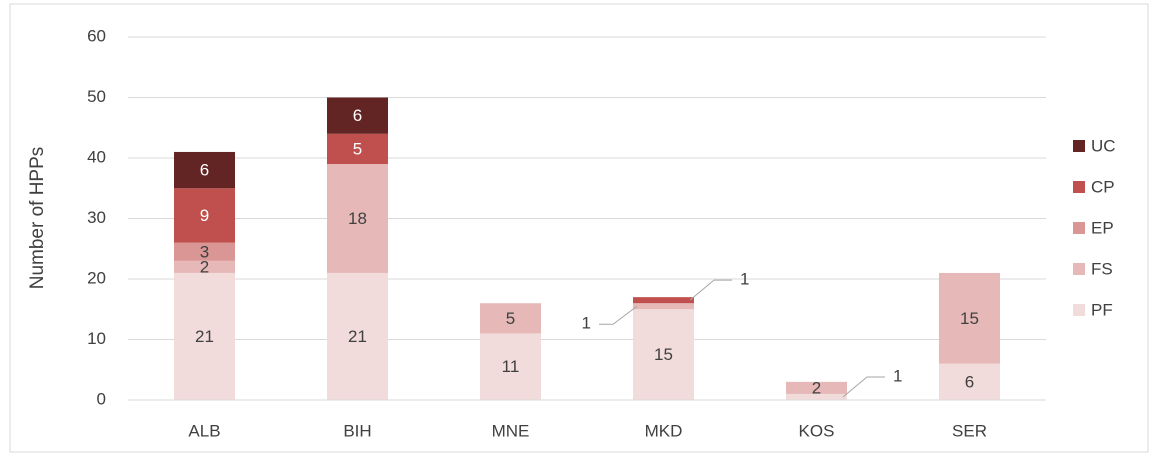 Image resolution: width=1154 pixels, height=462 pixels. What do you see at coordinates (1103, 186) in the screenshot?
I see `legend-label: CP` at bounding box center [1103, 186].